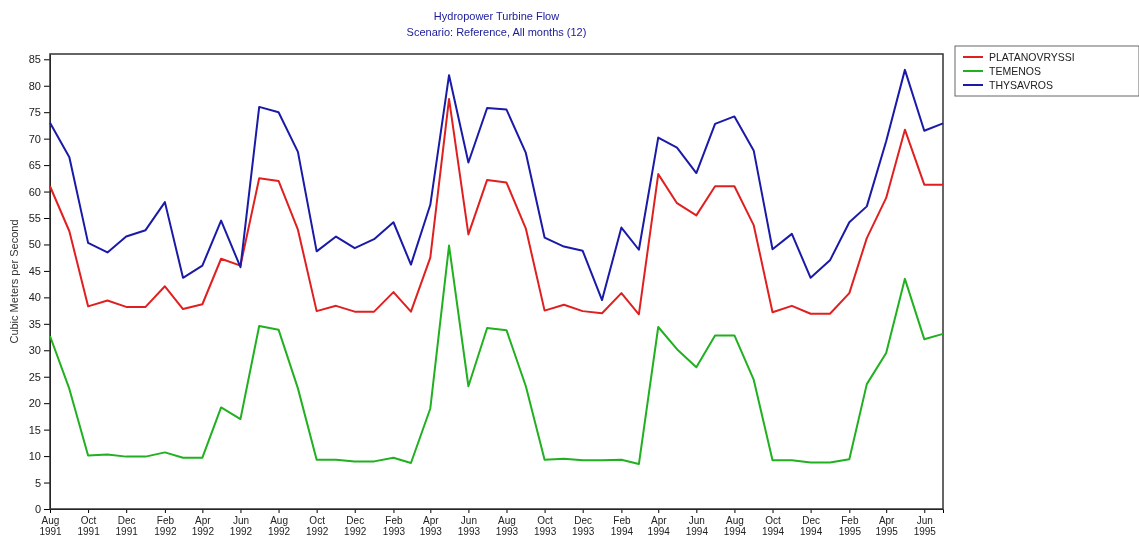  Describe the element at coordinates (507, 526) in the screenshot. I see `x-tick-label: Aug 1993` at that location.